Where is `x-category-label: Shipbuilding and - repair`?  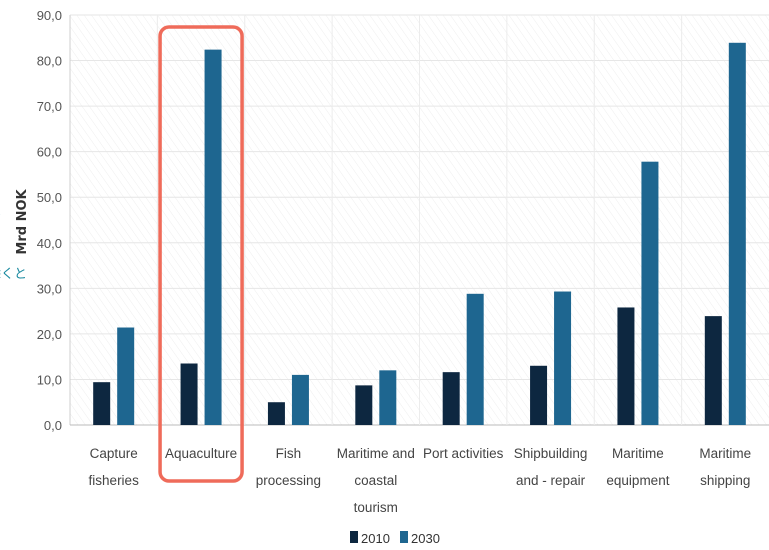
x-category-label: Shipbuilding and - repair is located at coordinates (551, 467).